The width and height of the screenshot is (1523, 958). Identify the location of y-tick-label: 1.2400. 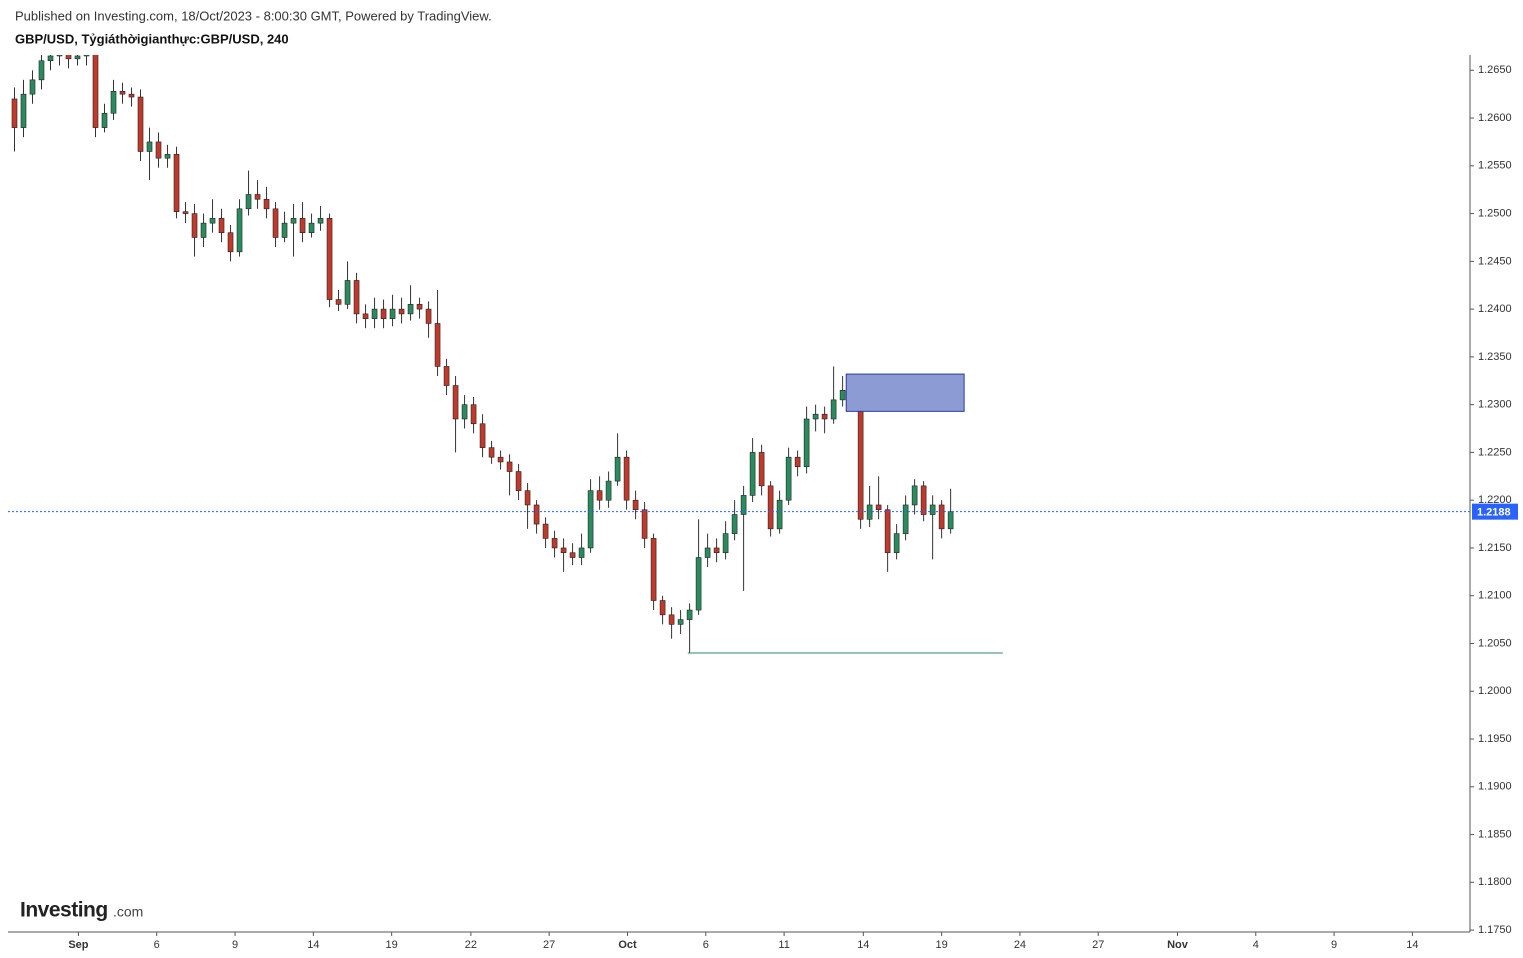
(1495, 309).